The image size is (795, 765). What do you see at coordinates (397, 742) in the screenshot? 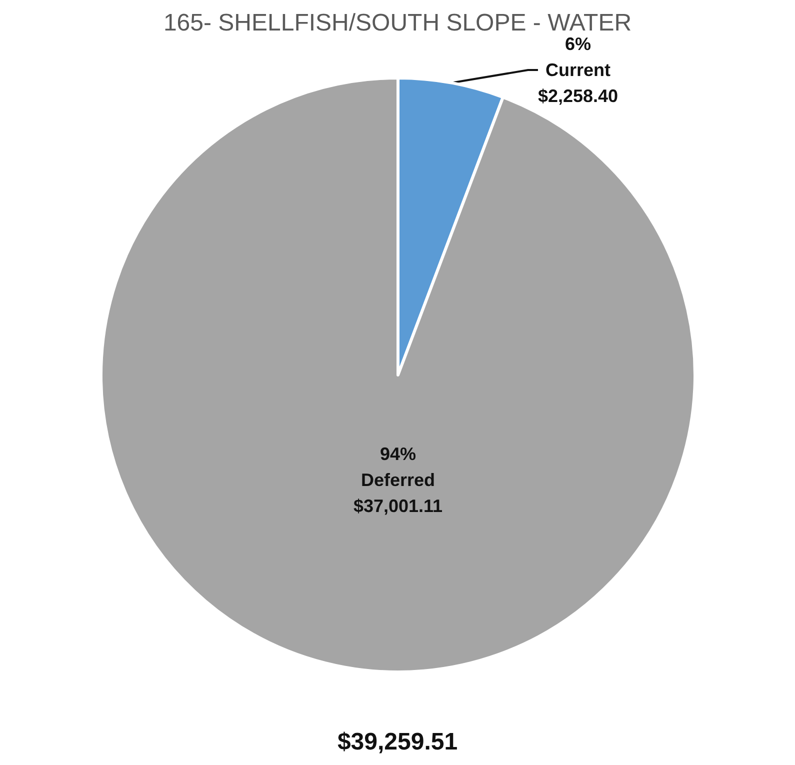
I see `text: $39,259.51` at bounding box center [397, 742].